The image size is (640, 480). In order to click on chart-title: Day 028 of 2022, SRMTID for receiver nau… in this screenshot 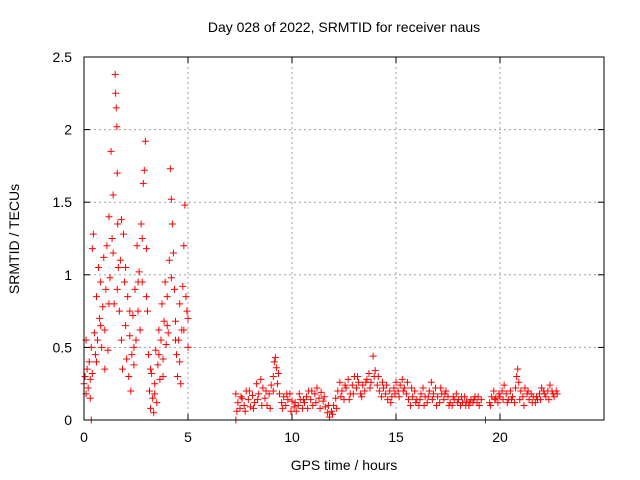, I will do `click(344, 27)`.